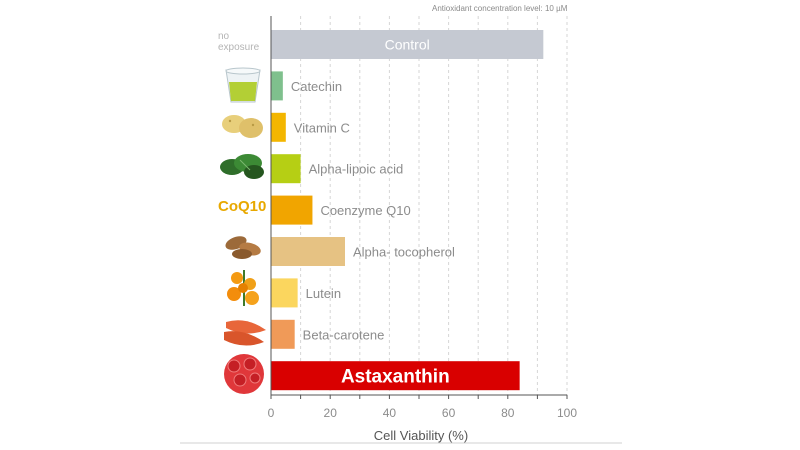  I want to click on green-tea-glass-icon, so click(243, 85).